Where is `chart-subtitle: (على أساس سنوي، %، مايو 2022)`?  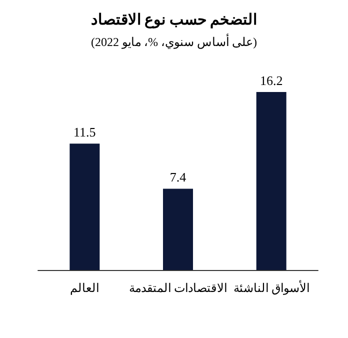
chart-subtitle: (على أساس سنوي، %، مايو 2022) is located at coordinates (174, 41).